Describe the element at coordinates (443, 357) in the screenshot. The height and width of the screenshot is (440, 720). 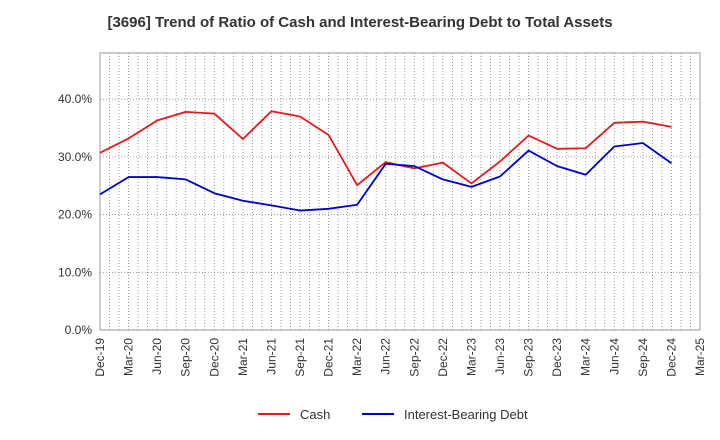
I see `x-tick-label: Dec-22` at that location.